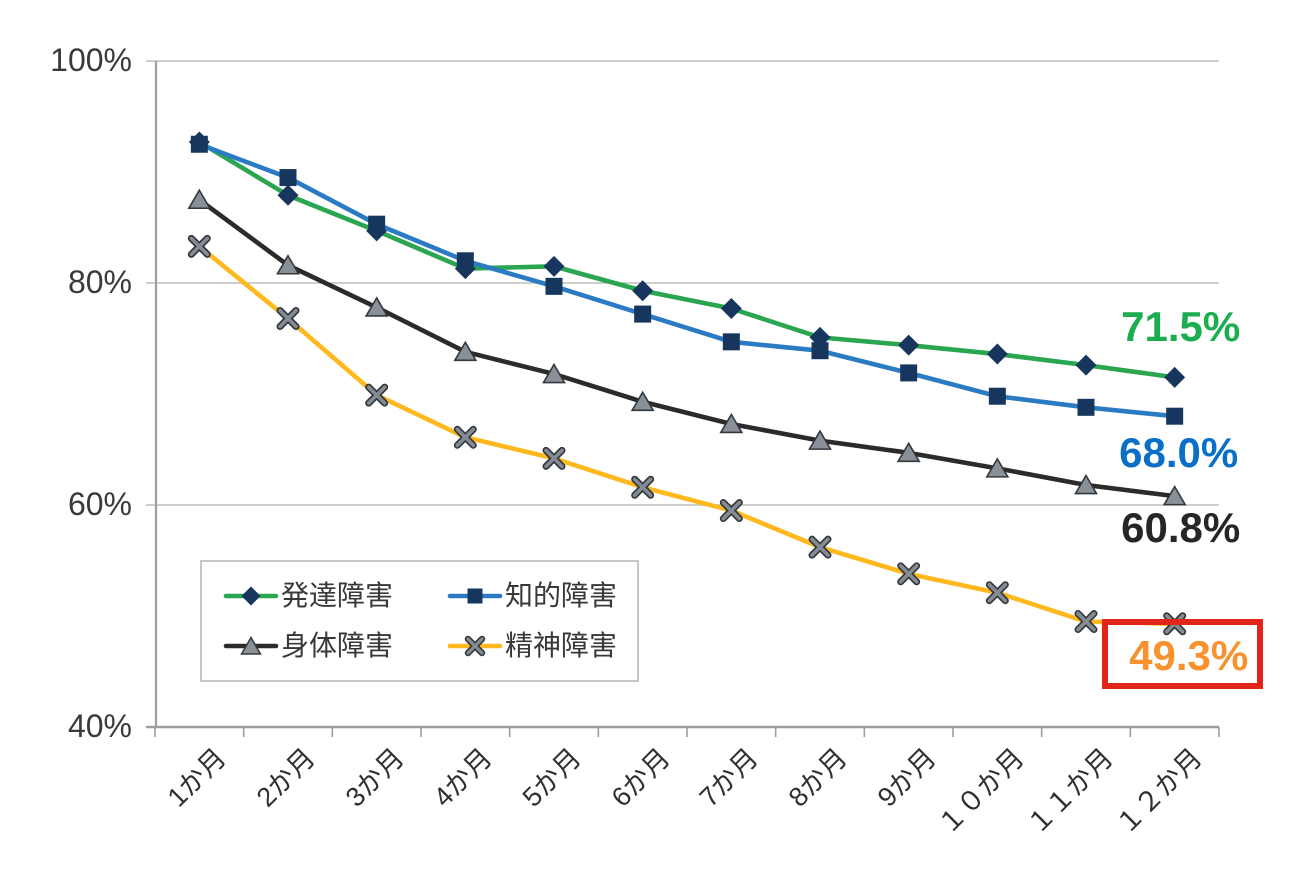 Image resolution: width=1298 pixels, height=892 pixels. I want to click on legend-x-psychiatric, so click(475, 646).